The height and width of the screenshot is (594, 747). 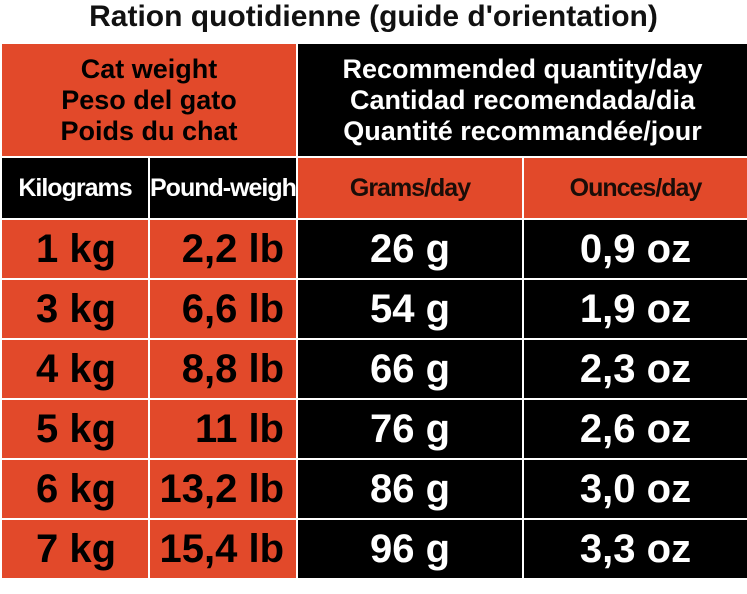 I want to click on kg-cell: 4 kg, so click(x=75, y=369).